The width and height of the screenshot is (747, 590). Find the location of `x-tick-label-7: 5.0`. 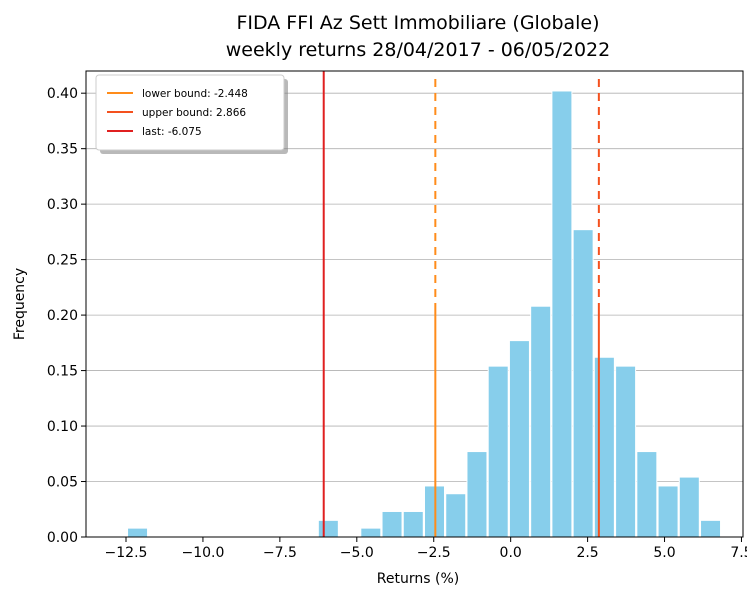

x-tick-label-7: 5.0 is located at coordinates (664, 553).